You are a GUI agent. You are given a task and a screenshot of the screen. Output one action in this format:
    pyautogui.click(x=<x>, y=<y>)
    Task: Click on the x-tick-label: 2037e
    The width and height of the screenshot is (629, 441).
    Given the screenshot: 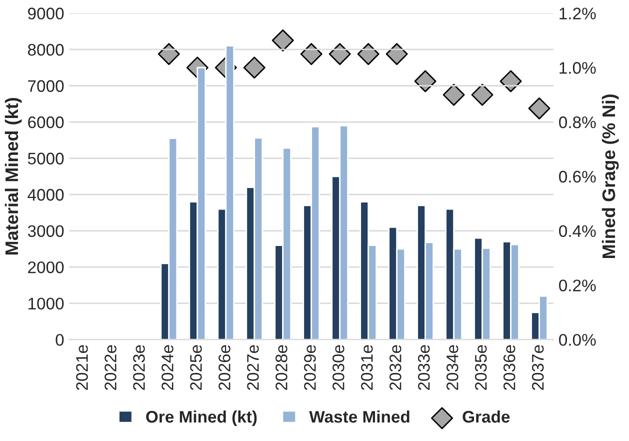 What is the action you would take?
    pyautogui.click(x=538, y=367)
    